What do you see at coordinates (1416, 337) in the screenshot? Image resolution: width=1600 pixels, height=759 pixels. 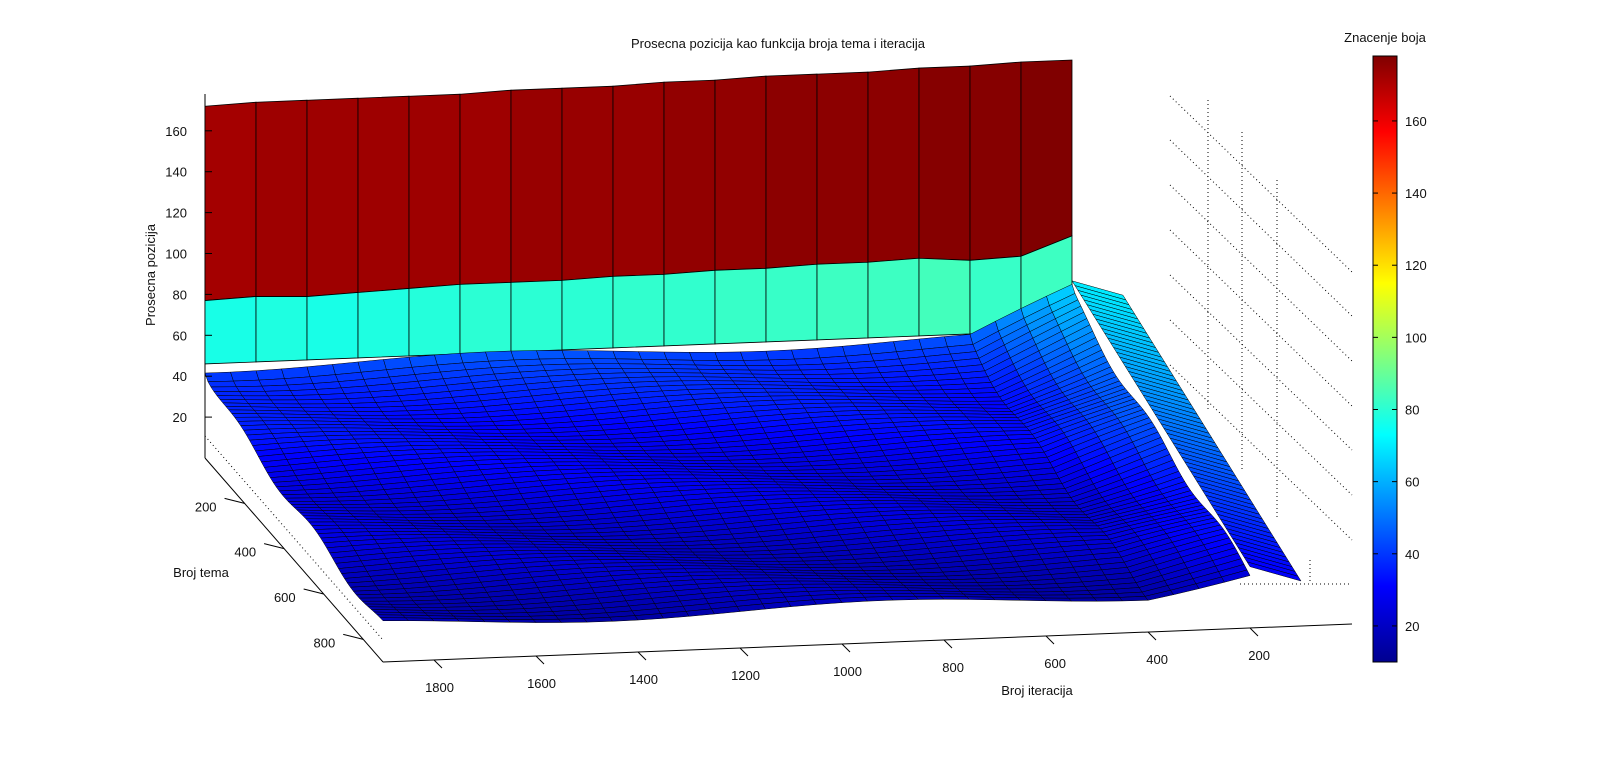 I see `colorbar-tick-label: 100` at bounding box center [1416, 337].